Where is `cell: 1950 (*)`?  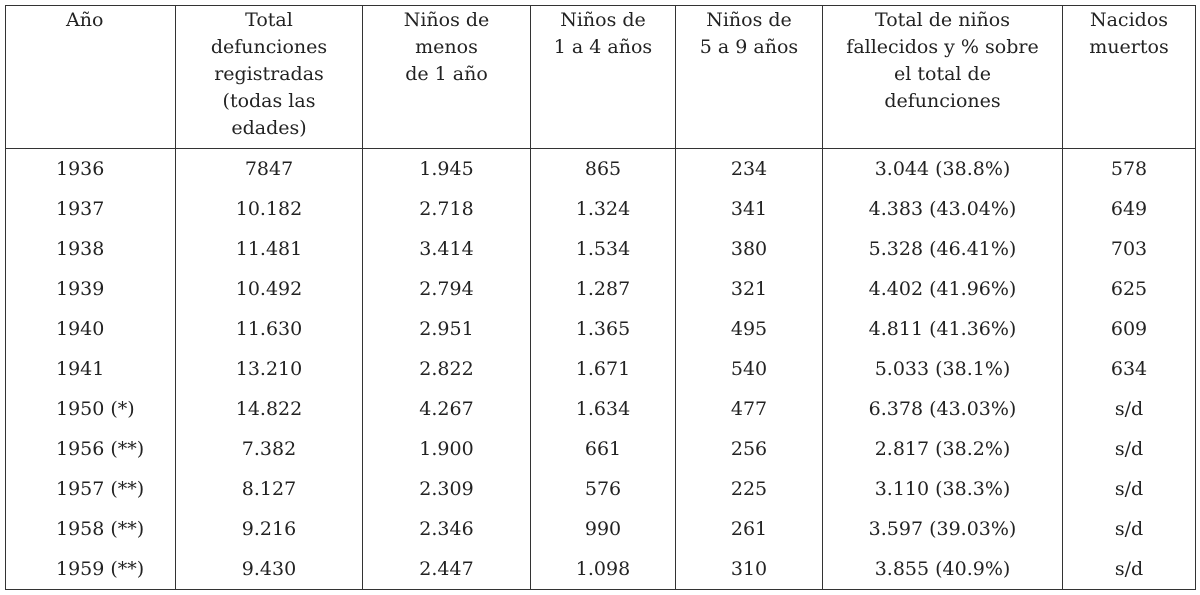
cell: 1950 (*) is located at coordinates (90, 409).